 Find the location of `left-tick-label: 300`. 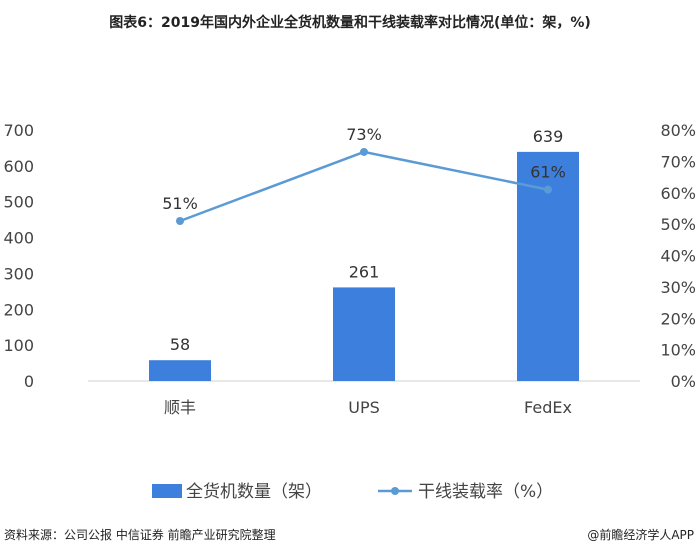

left-tick-label: 300 is located at coordinates (18, 273).